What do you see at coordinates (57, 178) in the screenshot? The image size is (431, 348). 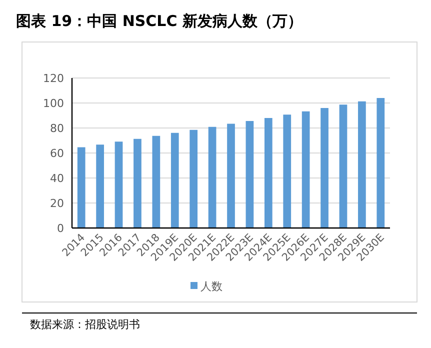 I see `y-tick-label: 40` at bounding box center [57, 178].